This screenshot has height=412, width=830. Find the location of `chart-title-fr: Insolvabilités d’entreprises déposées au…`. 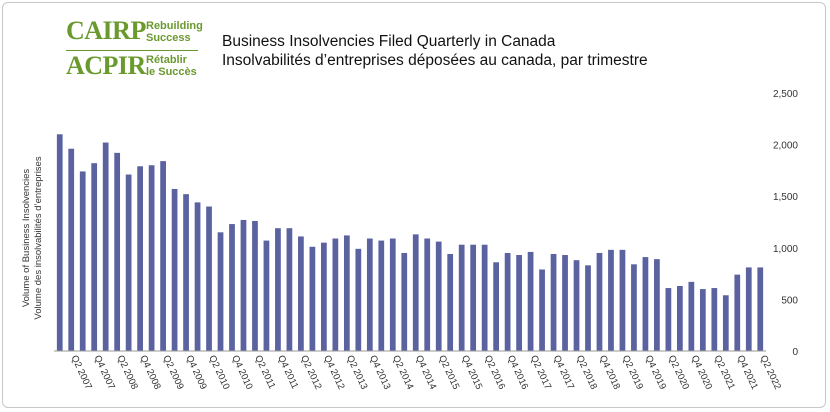

chart-title-fr: Insolvabilités d’entreprises déposées au… is located at coordinates (435, 60).